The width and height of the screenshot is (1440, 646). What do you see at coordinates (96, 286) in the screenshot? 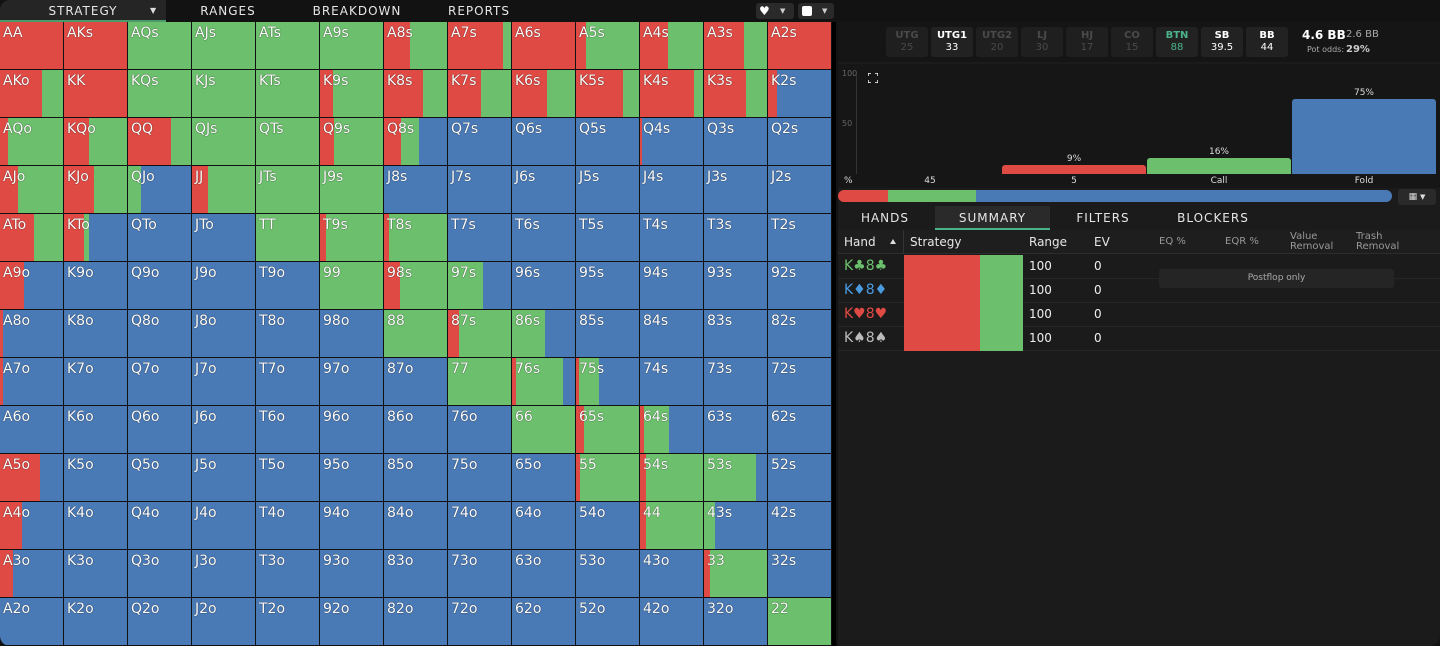
I see `hand-cell: K9o` at bounding box center [96, 286].